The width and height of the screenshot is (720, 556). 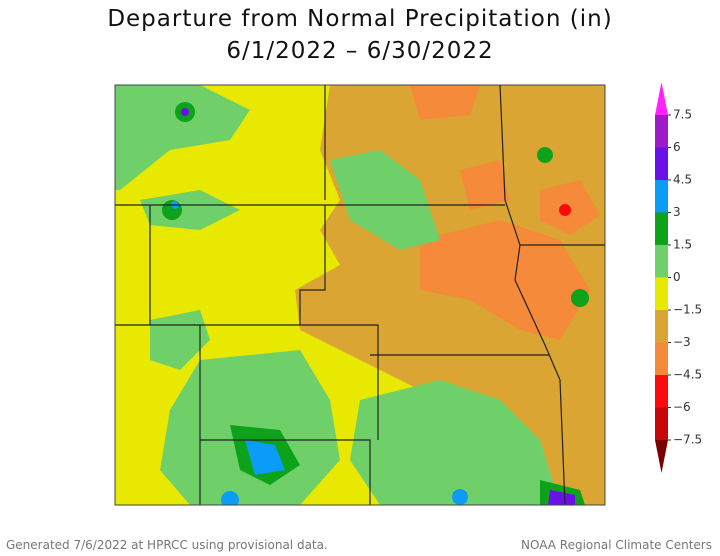 What do you see at coordinates (682, 407) in the screenshot?
I see `colorbar-label: −6` at bounding box center [682, 407].